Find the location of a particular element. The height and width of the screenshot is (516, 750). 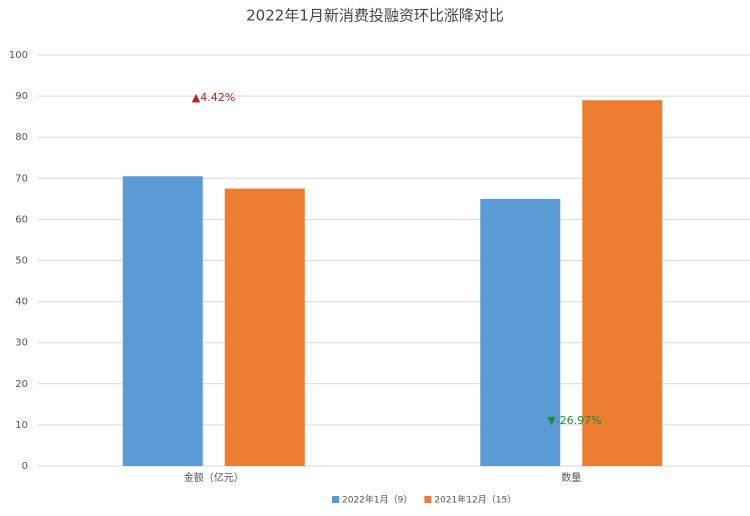

y-tick-label: 100 is located at coordinates (18, 55).